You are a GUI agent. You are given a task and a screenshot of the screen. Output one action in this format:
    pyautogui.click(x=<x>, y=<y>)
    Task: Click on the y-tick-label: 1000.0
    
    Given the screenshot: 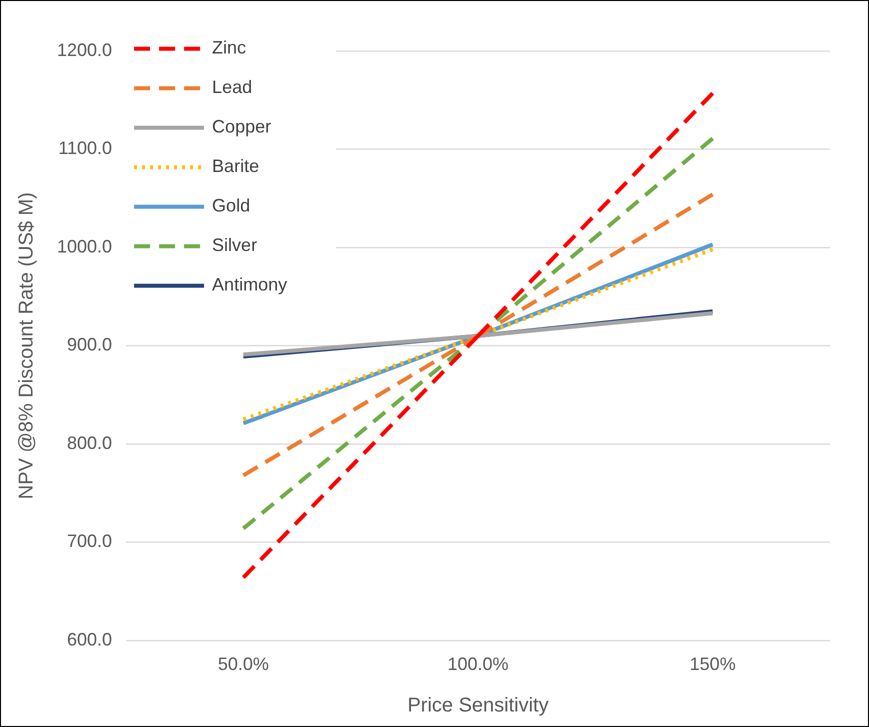 What is the action you would take?
    pyautogui.click(x=84, y=246)
    